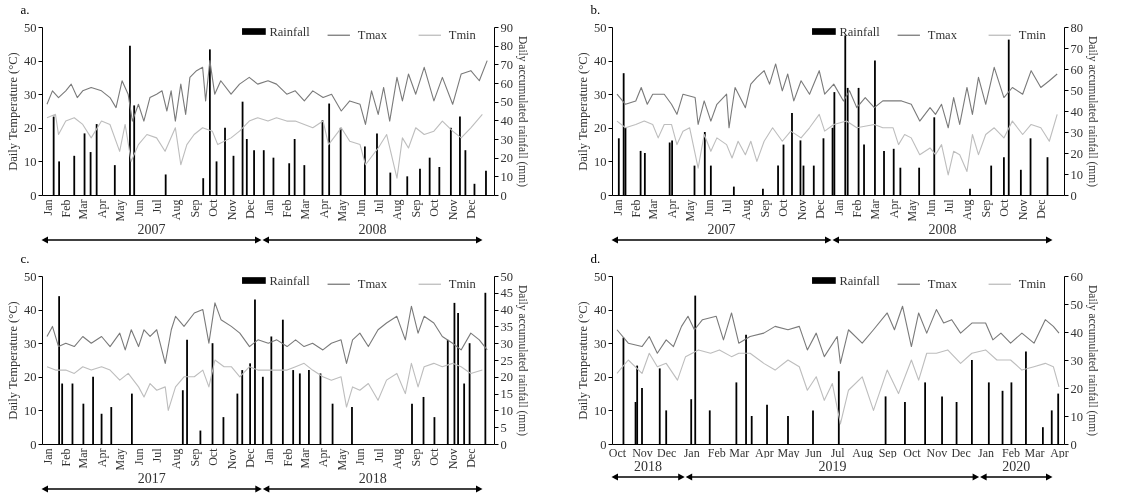  I want to click on y2-tick-label: 25, so click(506, 360).